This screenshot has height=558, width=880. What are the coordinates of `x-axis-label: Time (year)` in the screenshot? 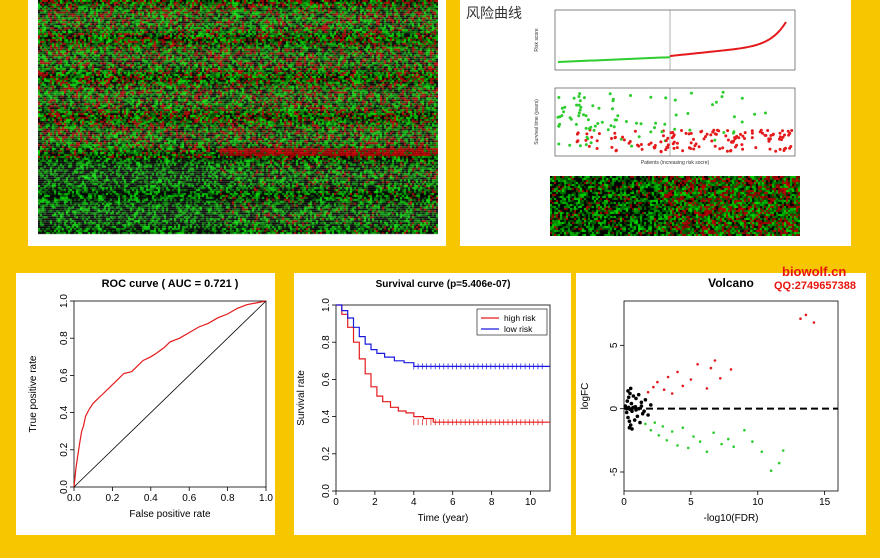 It's located at (443, 518).